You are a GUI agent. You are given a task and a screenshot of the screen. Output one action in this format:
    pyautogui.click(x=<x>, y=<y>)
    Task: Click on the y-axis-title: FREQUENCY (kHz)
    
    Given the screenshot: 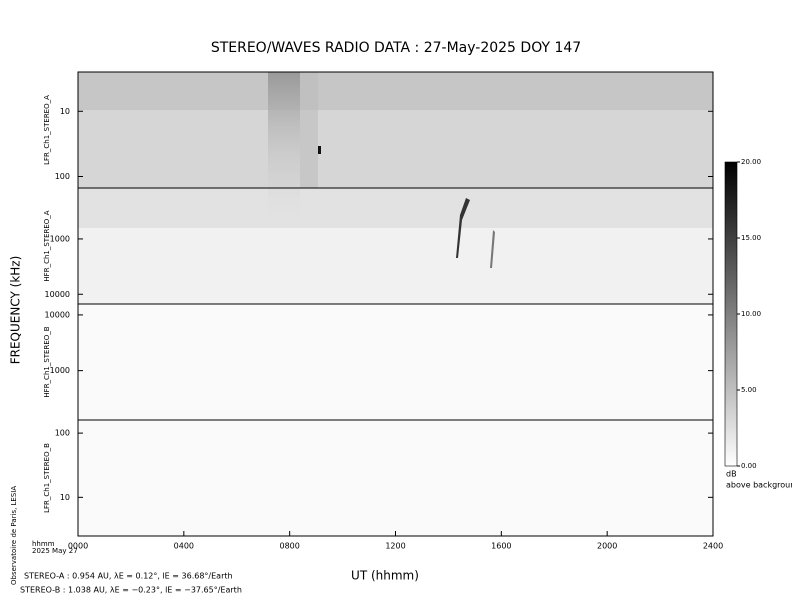 What is the action you would take?
    pyautogui.click(x=16, y=310)
    